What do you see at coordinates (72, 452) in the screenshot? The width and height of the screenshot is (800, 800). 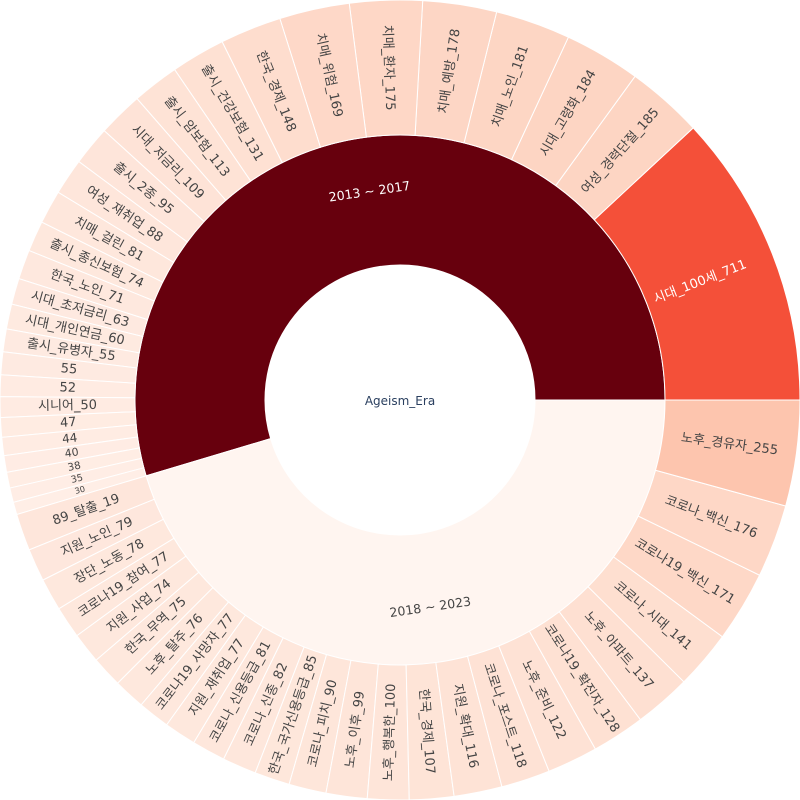 I see `outer-label-0-24: 40` at bounding box center [72, 452].